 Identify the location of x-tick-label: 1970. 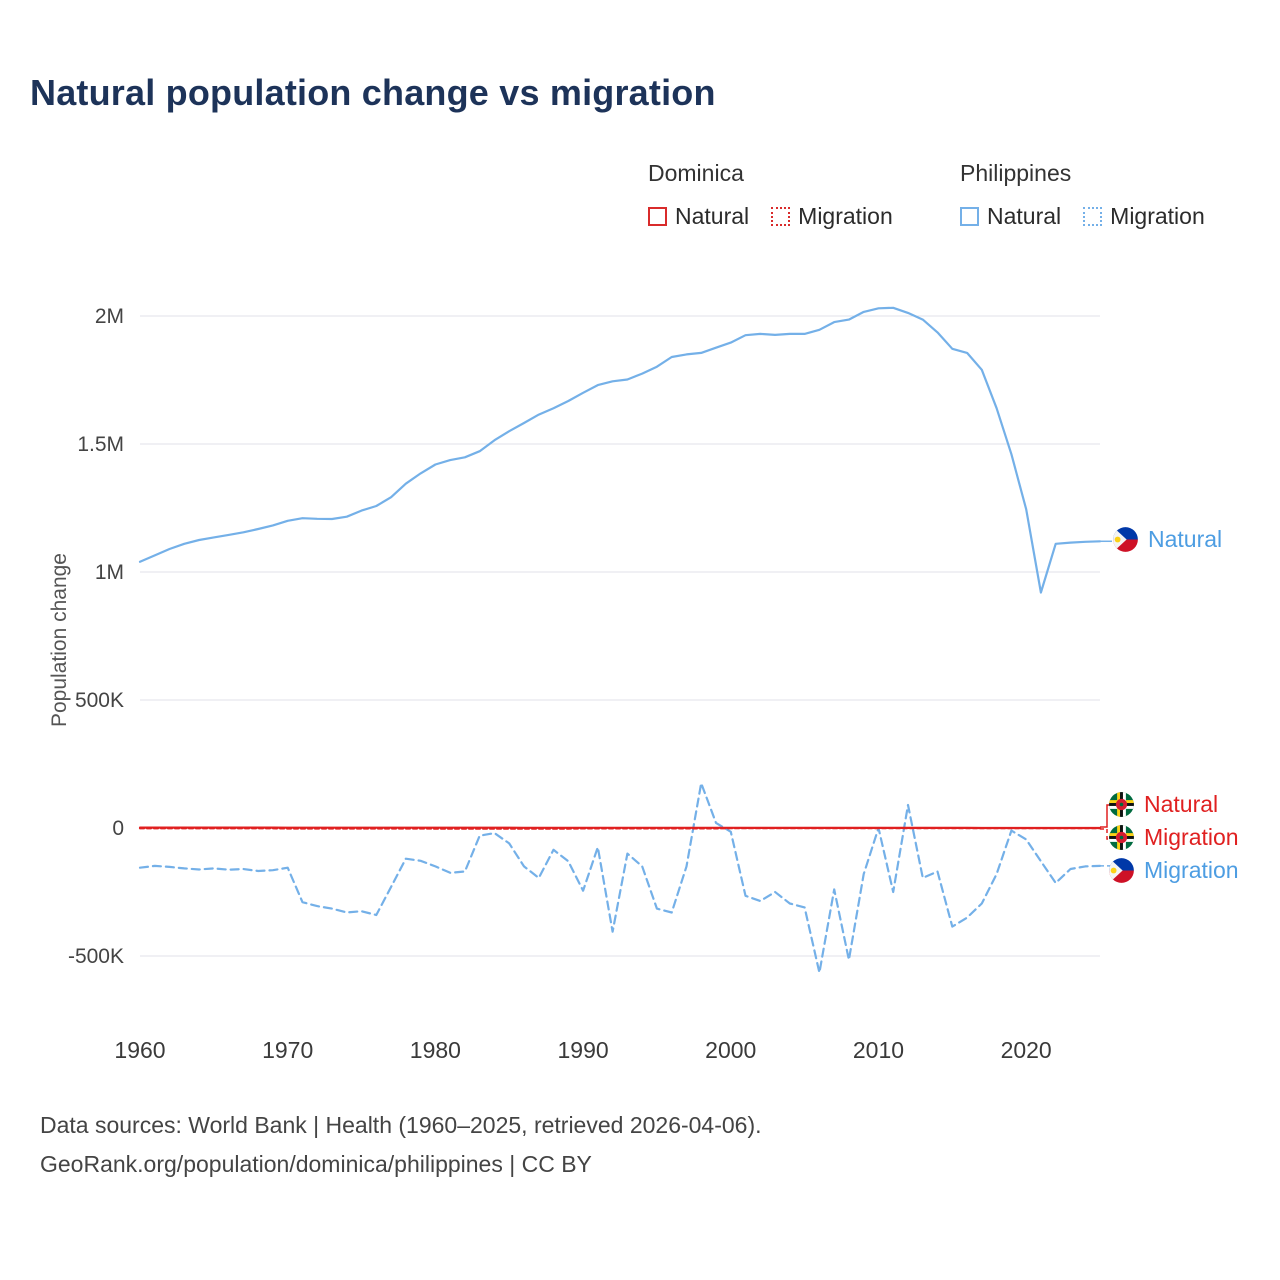
(287, 1050).